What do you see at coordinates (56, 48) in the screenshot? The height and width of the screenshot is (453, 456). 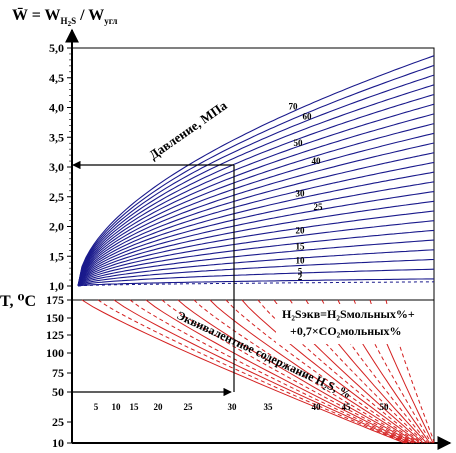 I see `upper-y-tick-label: 5,0` at bounding box center [56, 48].